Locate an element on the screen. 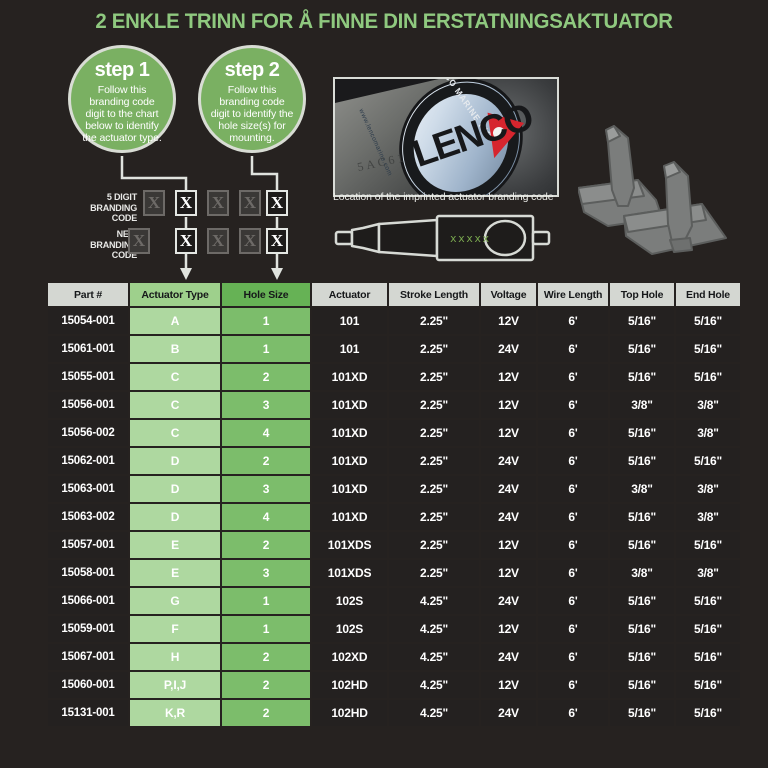 This screenshot has height=768, width=768. trim-tab-illustration is located at coordinates (652, 190).